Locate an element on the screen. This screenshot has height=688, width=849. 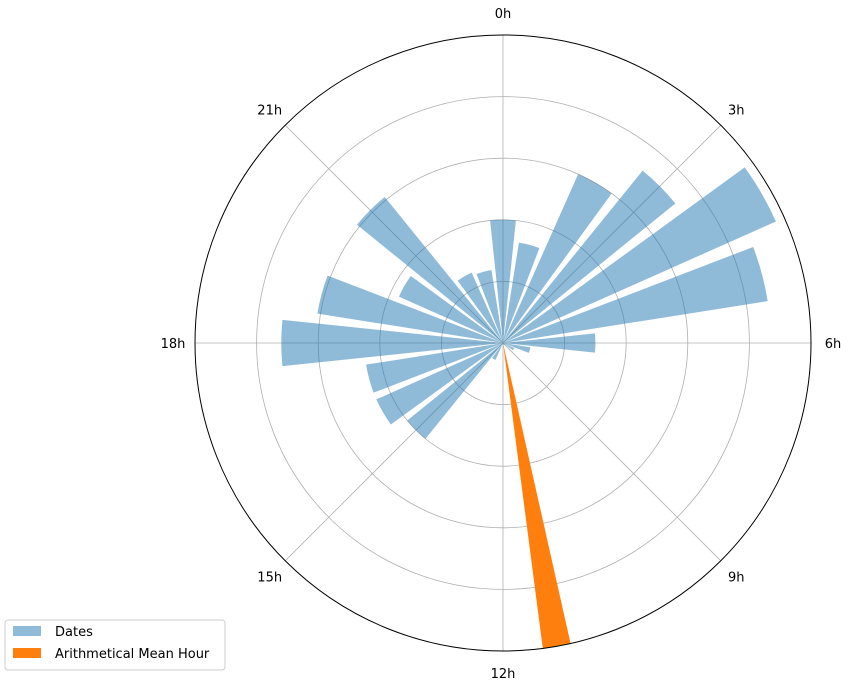
legend-frame is located at coordinates (115, 645).